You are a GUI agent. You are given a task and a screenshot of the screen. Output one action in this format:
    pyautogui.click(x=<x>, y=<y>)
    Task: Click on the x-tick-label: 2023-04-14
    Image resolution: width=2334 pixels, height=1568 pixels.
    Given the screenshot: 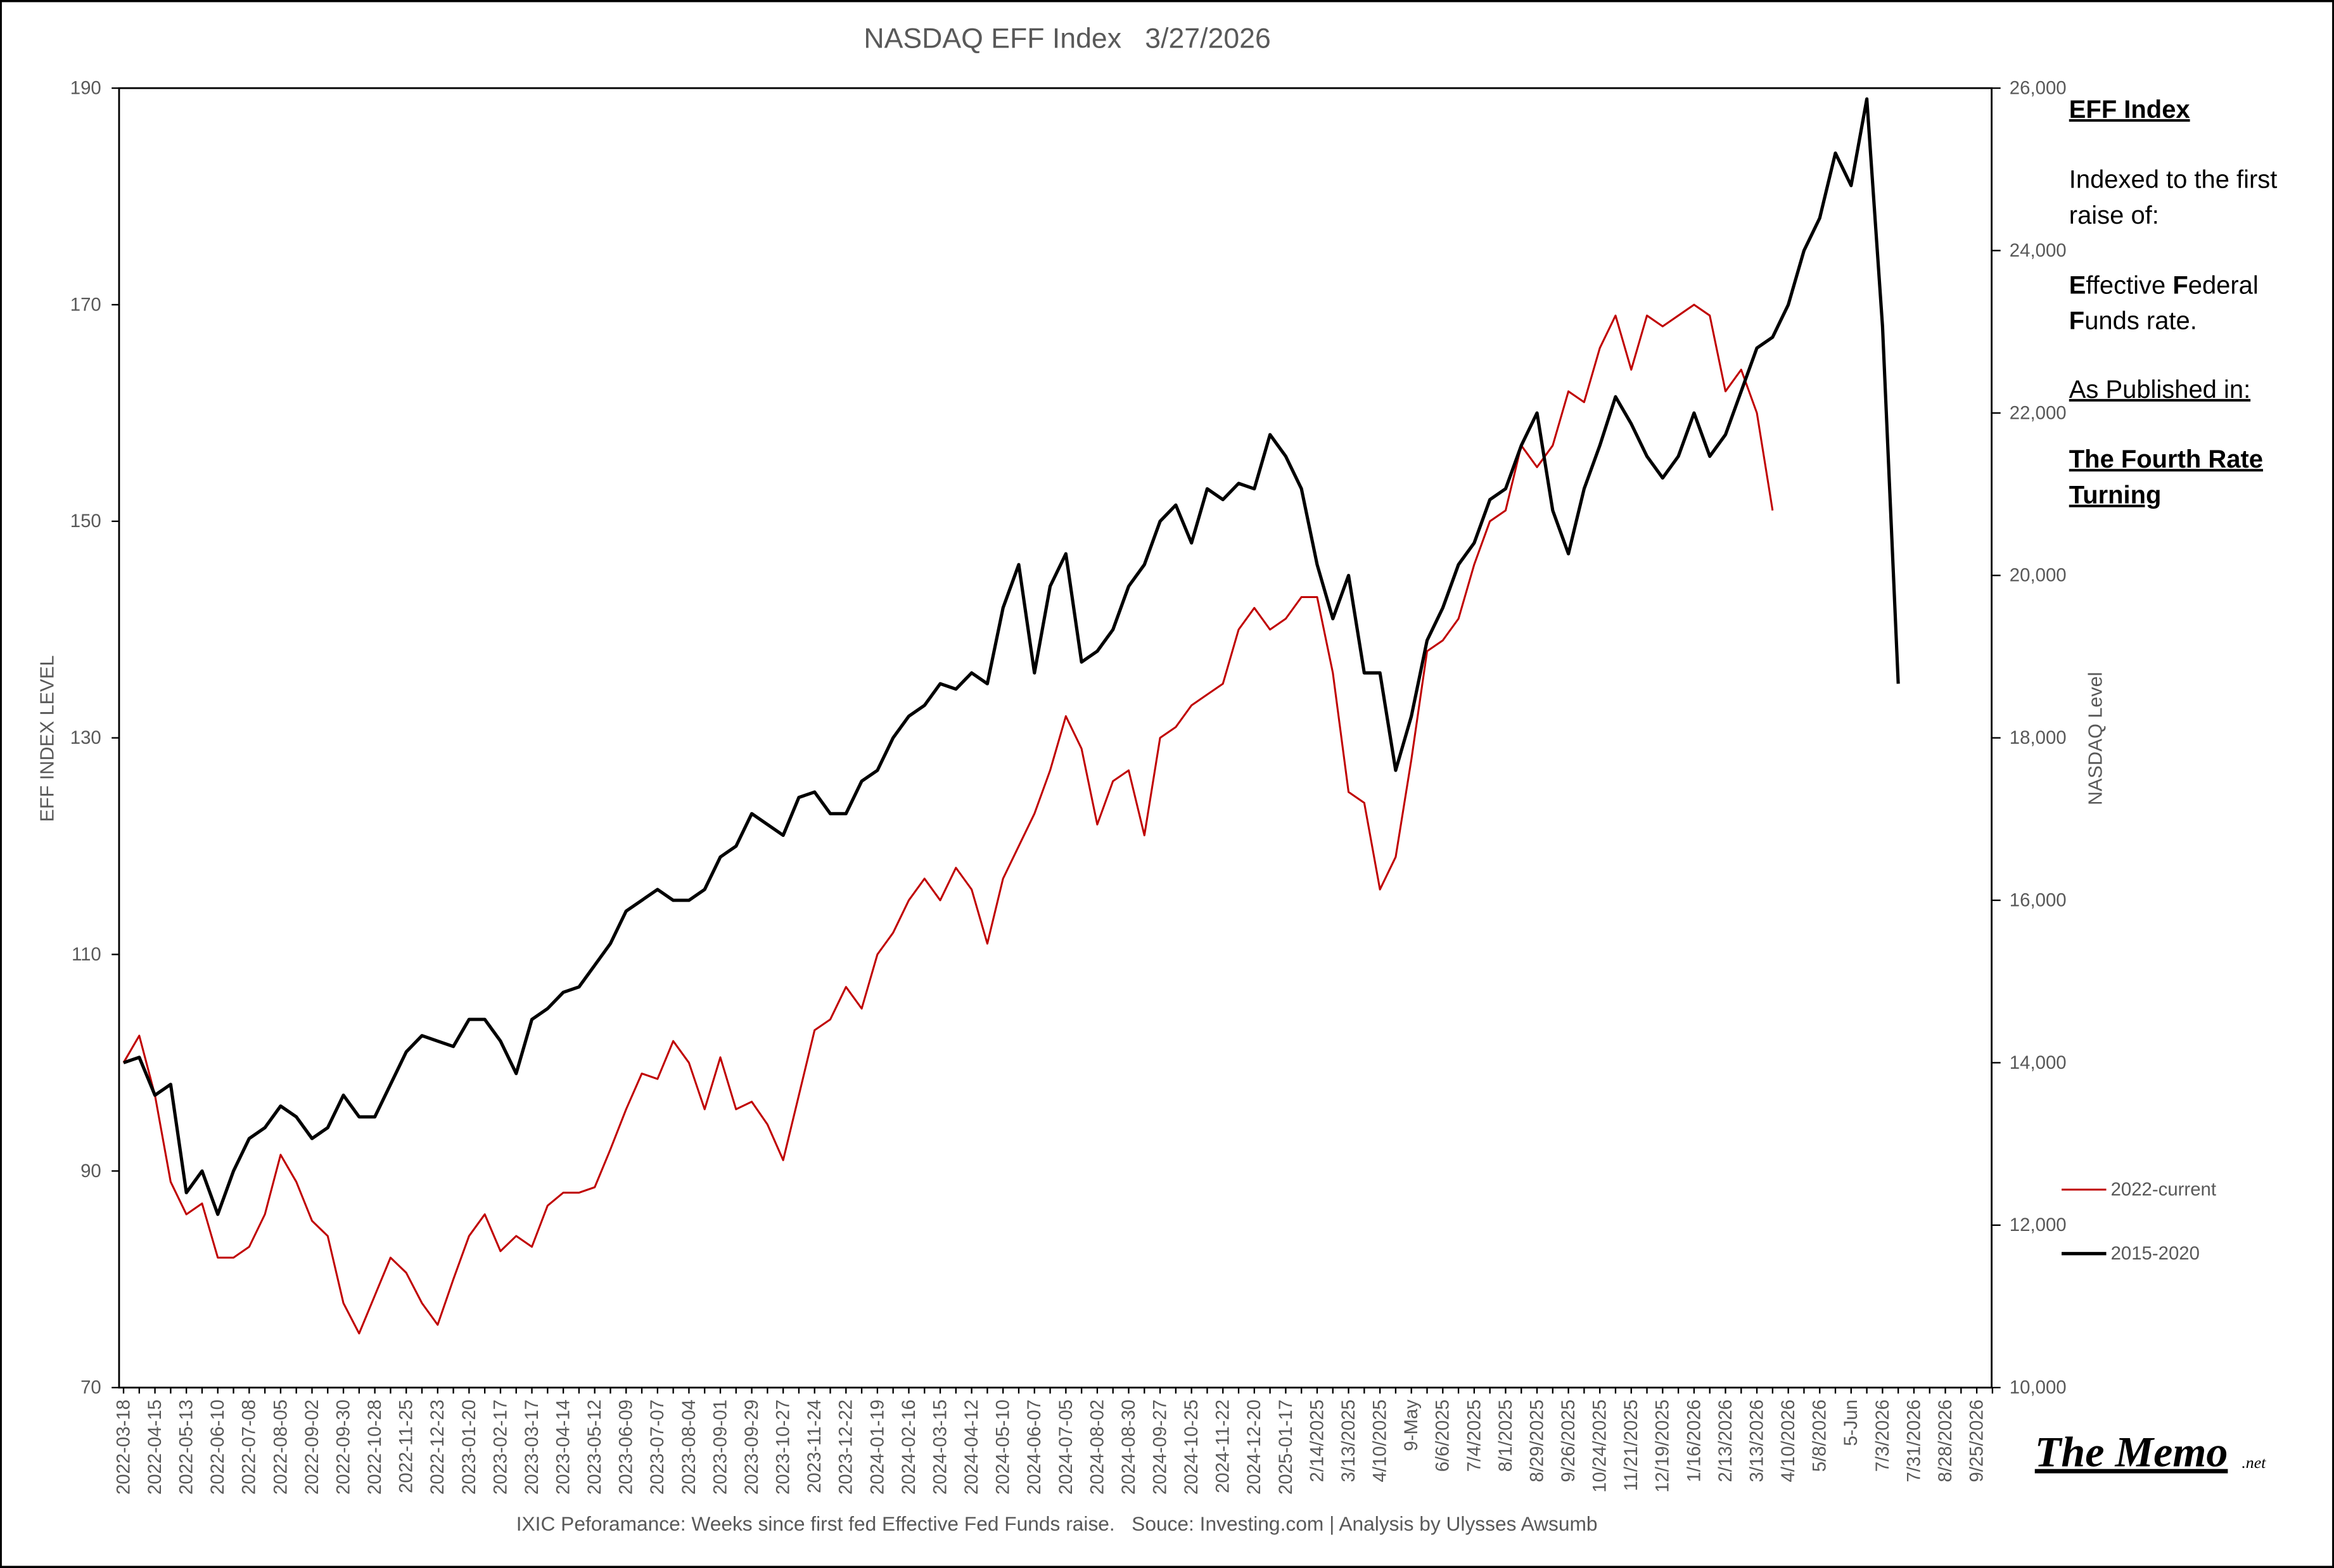 What is the action you would take?
    pyautogui.click(x=563, y=1447)
    